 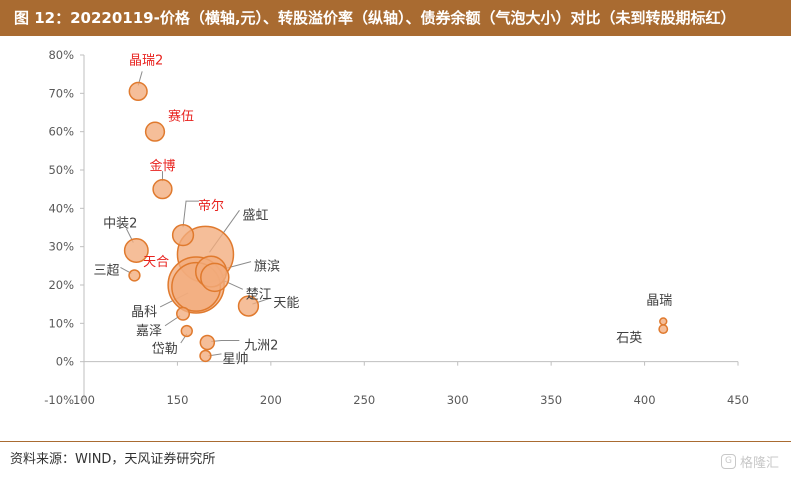 I want to click on point-label: 旗滨, so click(x=267, y=267).